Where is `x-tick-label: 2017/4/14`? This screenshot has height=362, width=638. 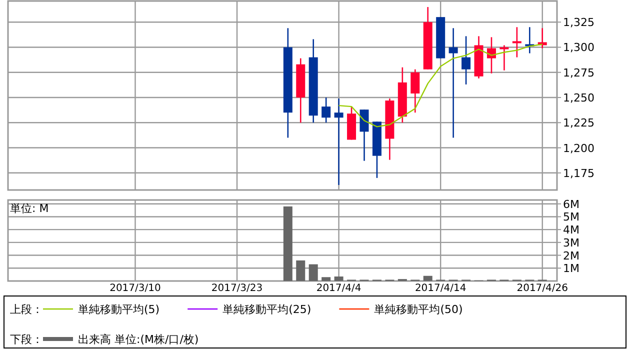
x-tick-label: 2017/4/14 is located at coordinates (440, 288).